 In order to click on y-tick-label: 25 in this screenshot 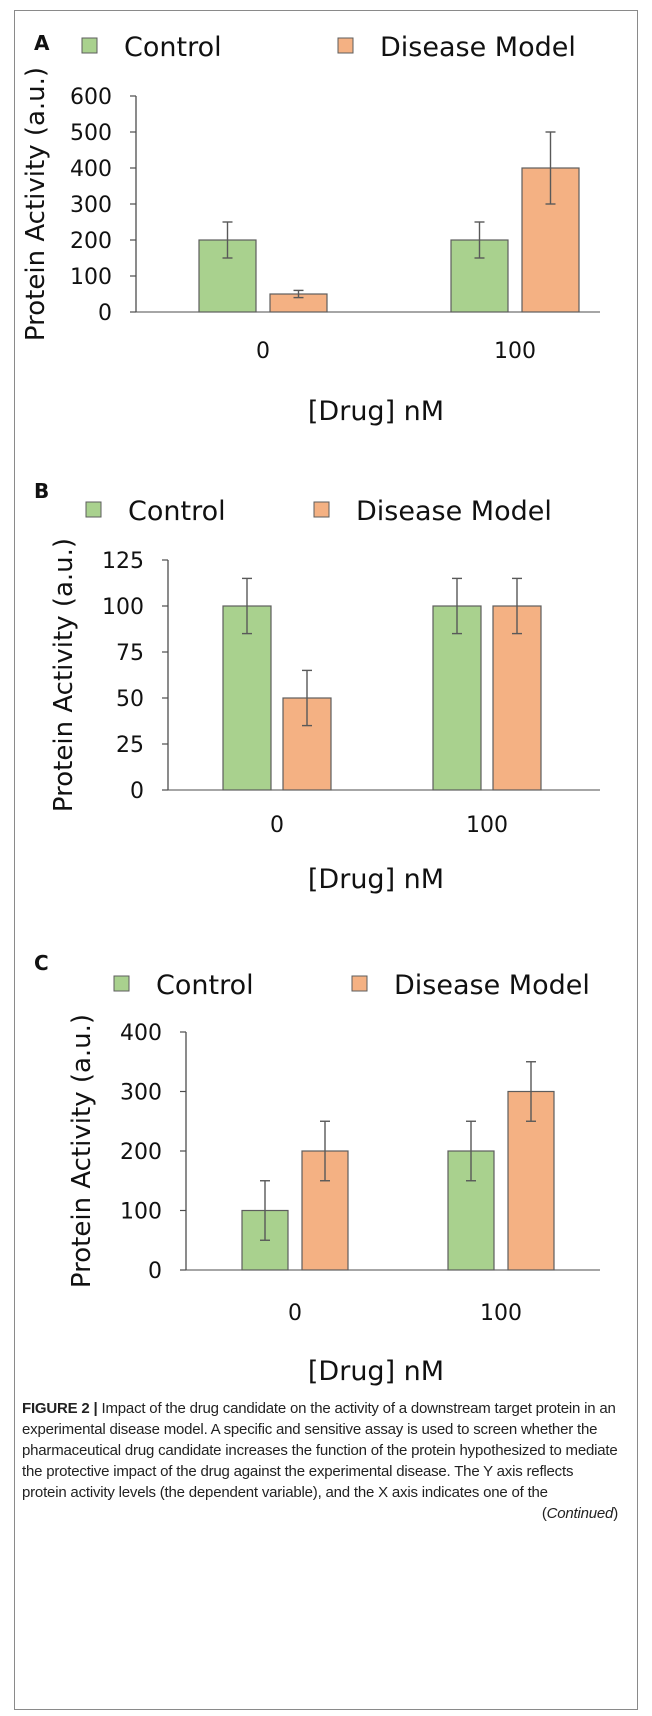, I will do `click(130, 745)`.